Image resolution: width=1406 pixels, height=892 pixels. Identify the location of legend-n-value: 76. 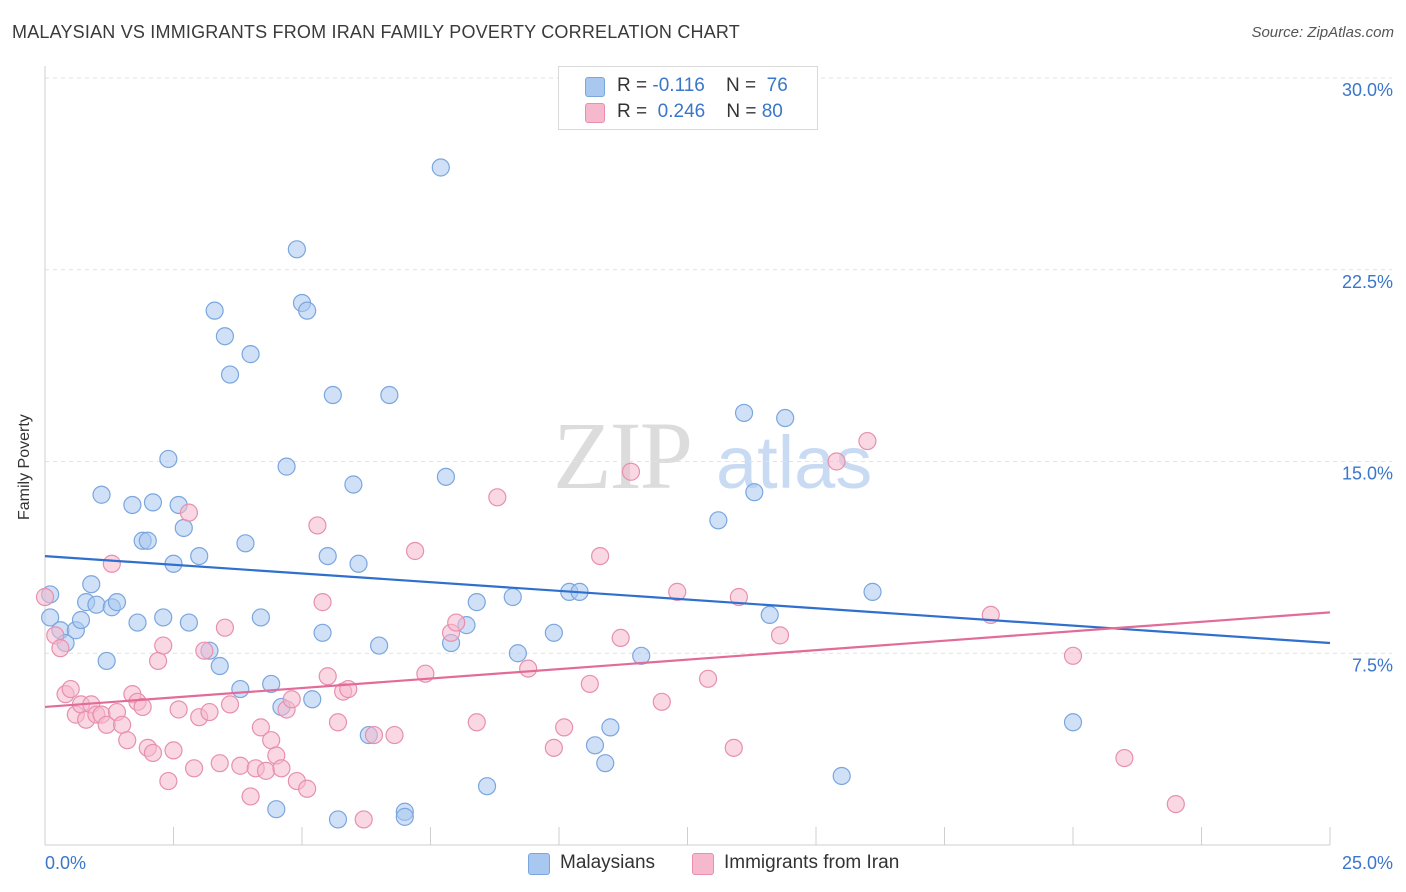
(777, 85).